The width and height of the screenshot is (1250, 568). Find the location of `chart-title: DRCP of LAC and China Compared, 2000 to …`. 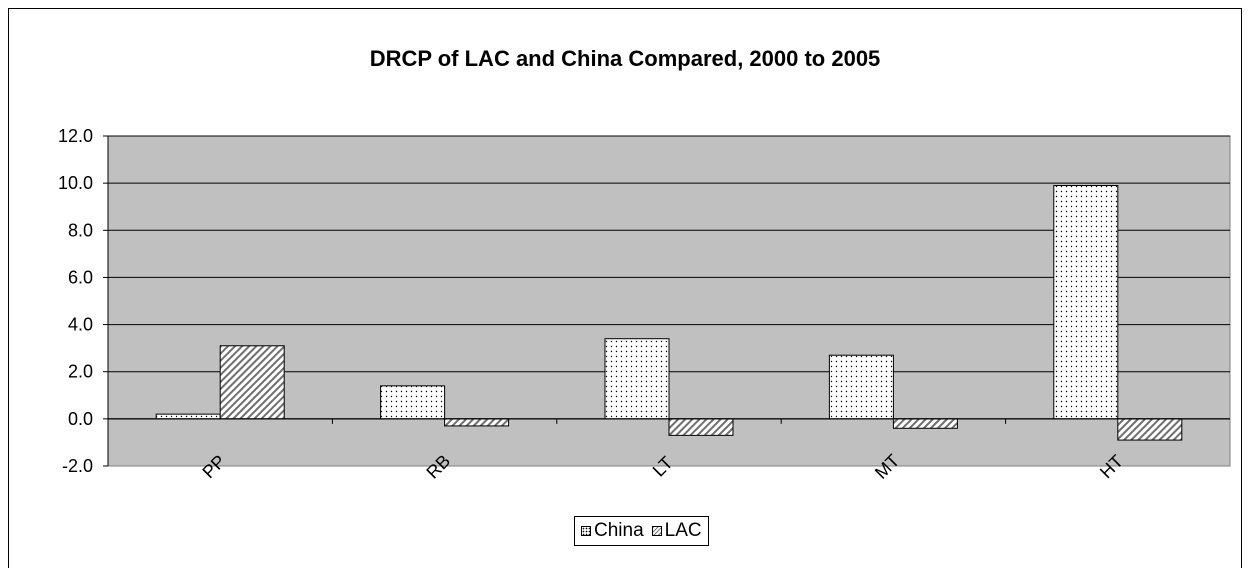

chart-title: DRCP of LAC and China Compared, 2000 to … is located at coordinates (625, 58).